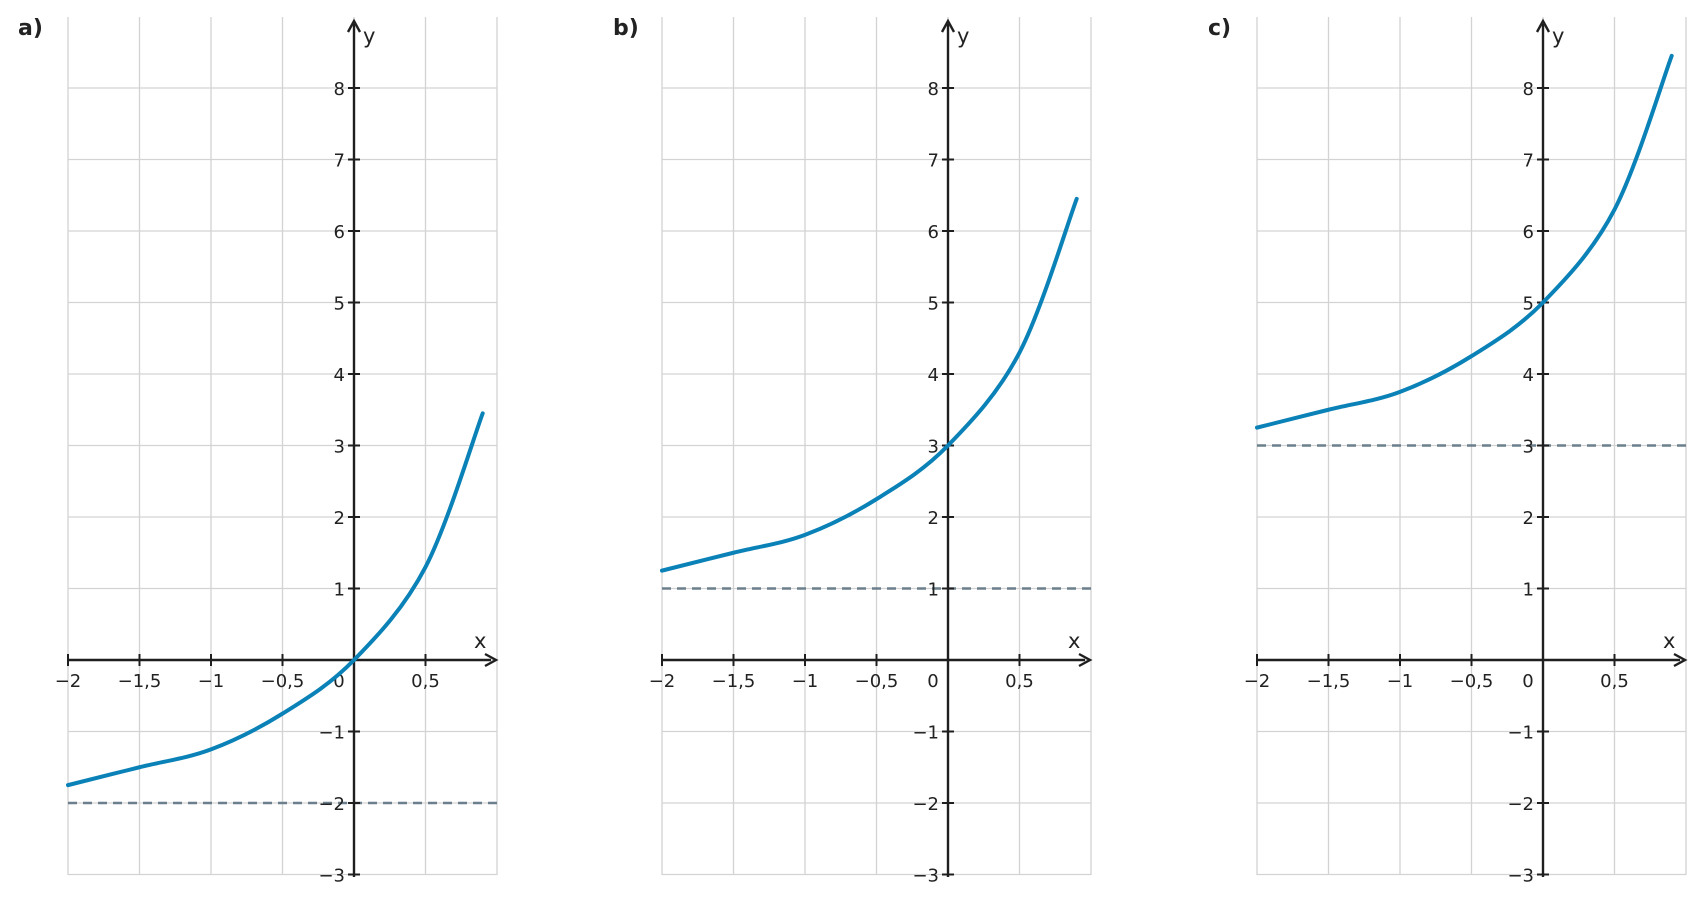 The image size is (1690, 897). Describe the element at coordinates (626, 28) in the screenshot. I see `panel-label: b)` at that location.